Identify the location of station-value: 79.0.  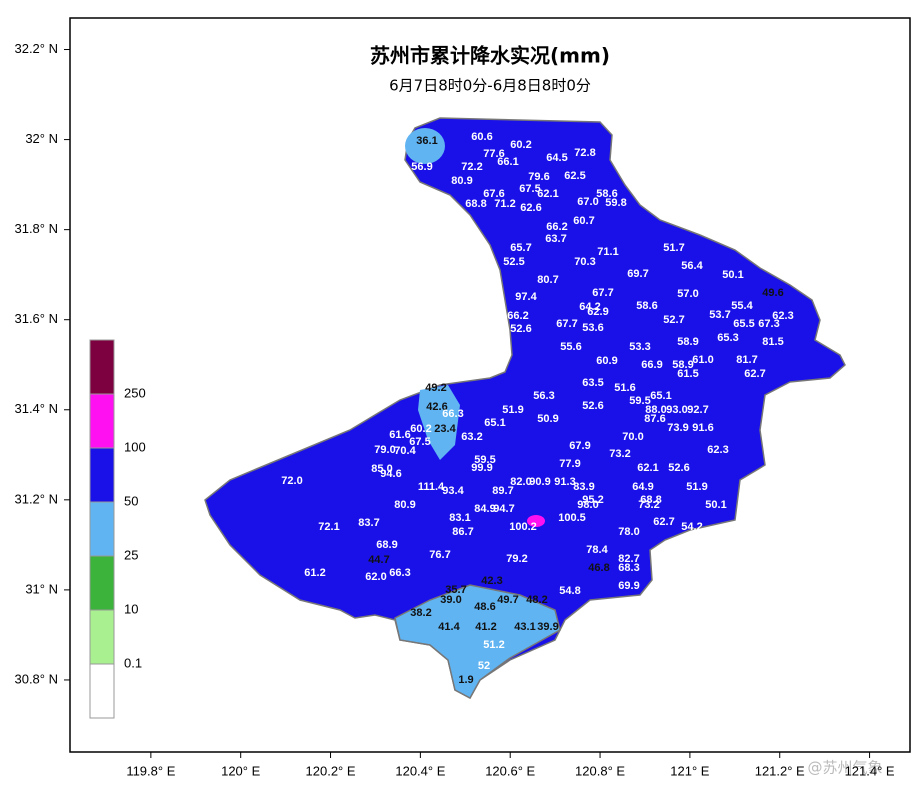
(384, 450).